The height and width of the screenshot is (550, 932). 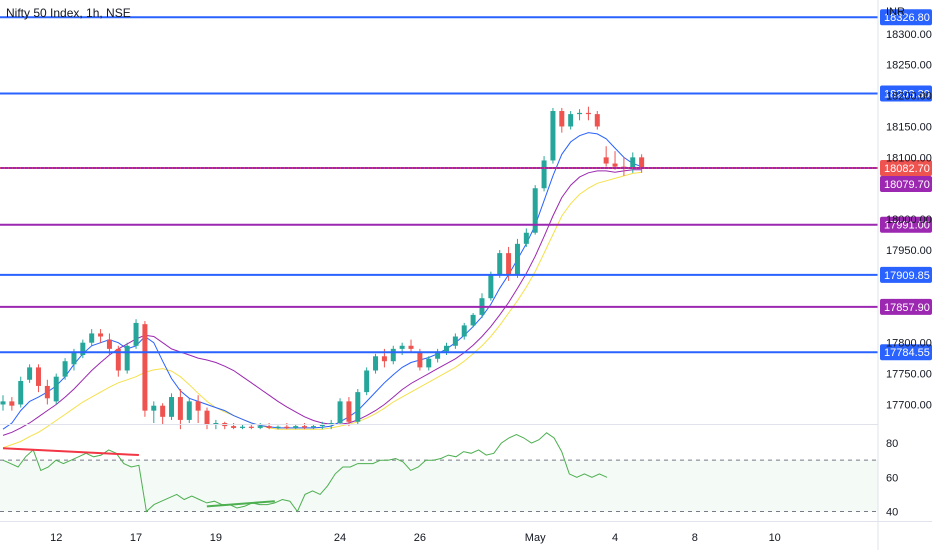 I want to click on price-tick-label: 18000.00, so click(x=909, y=220).